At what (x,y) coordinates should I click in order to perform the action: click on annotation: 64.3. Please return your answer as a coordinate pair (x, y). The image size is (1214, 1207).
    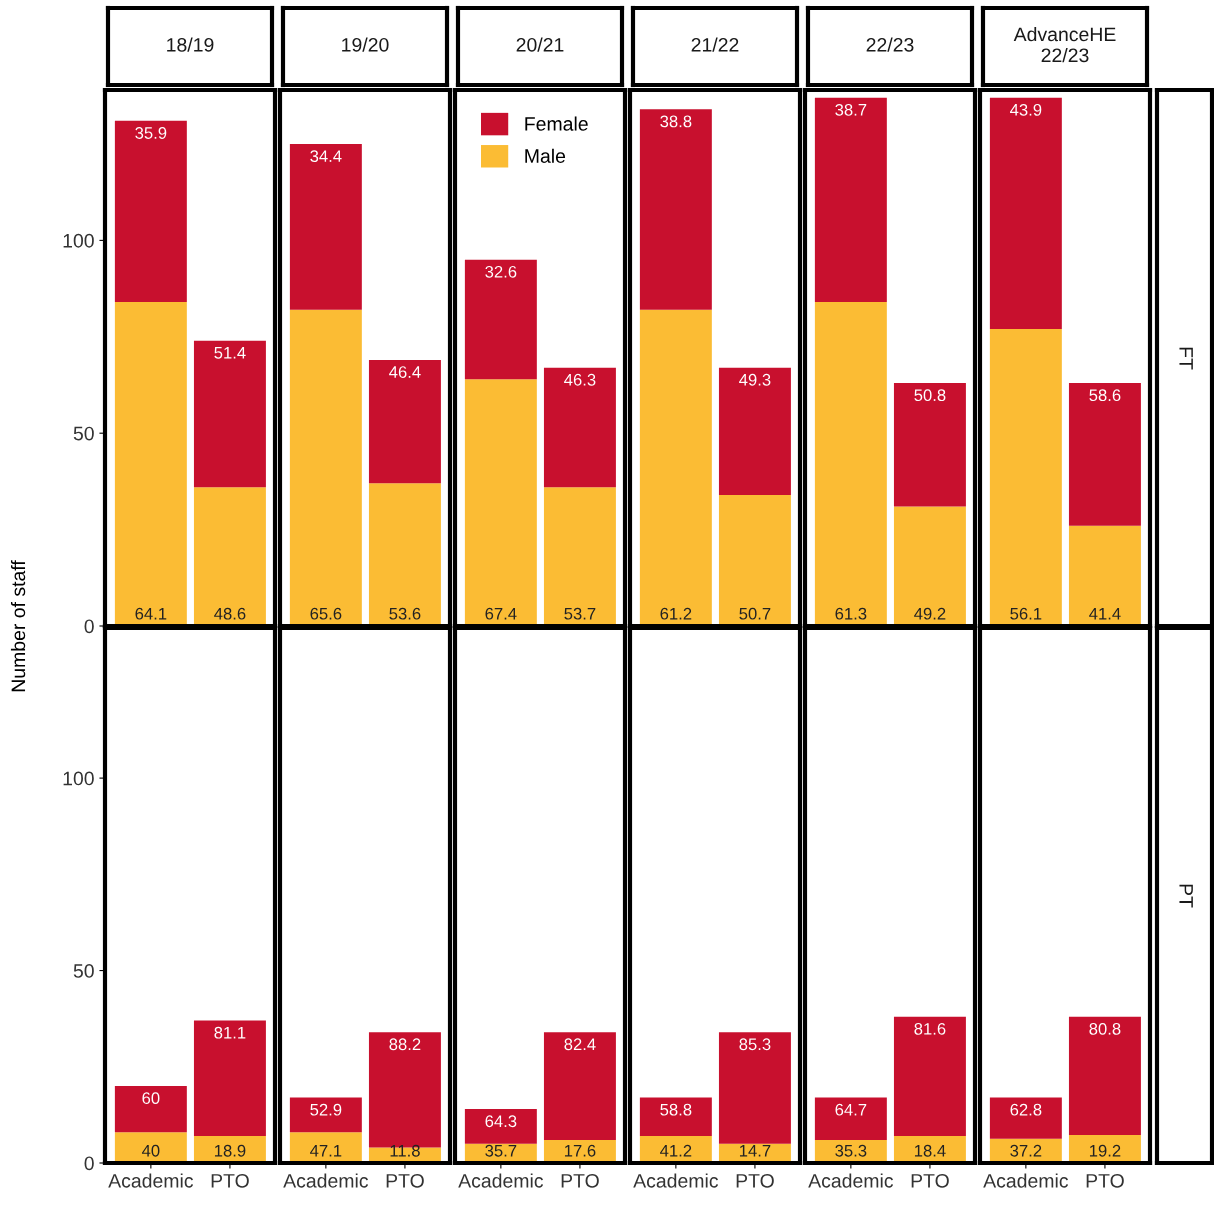
    Looking at the image, I should click on (501, 1121).